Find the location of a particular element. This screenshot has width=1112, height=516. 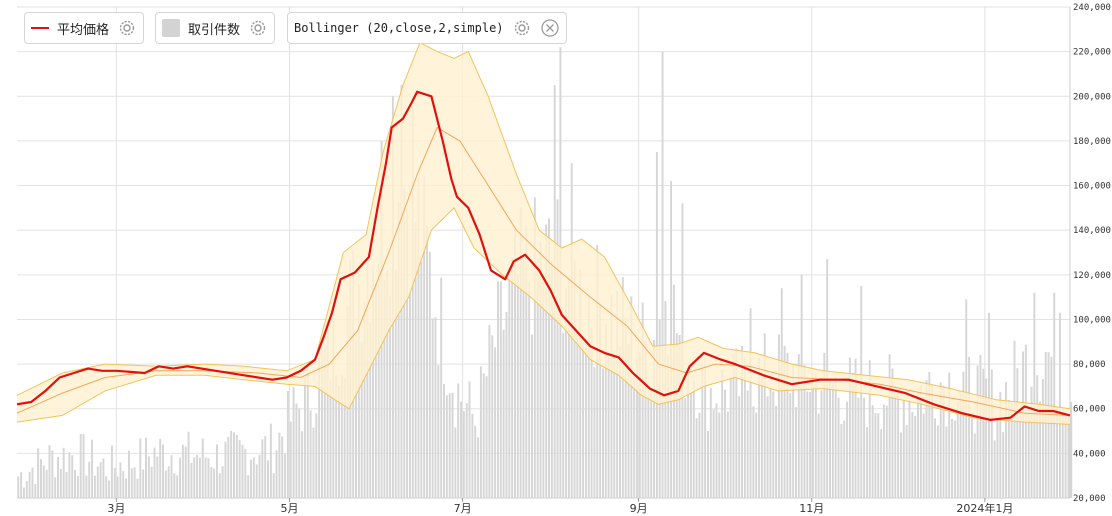

legend-average-price: 平均価格 is located at coordinates (84, 28).